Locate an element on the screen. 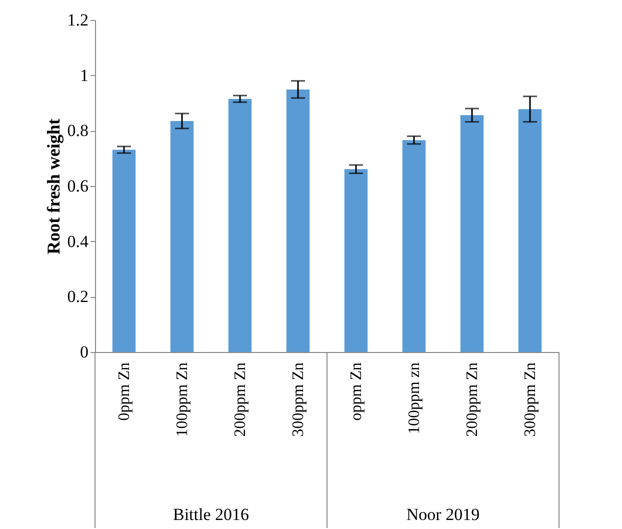 The height and width of the screenshot is (529, 622). y-tick-label: 0.4 is located at coordinates (78, 241).